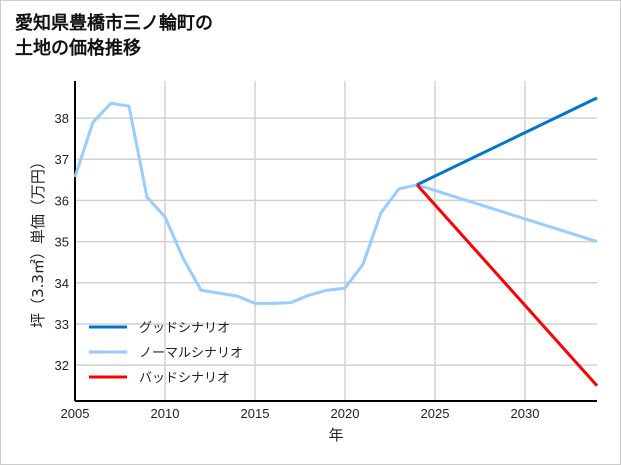  Describe the element at coordinates (191, 353) in the screenshot. I see `legend-label: ノーマルシナリオ` at that location.